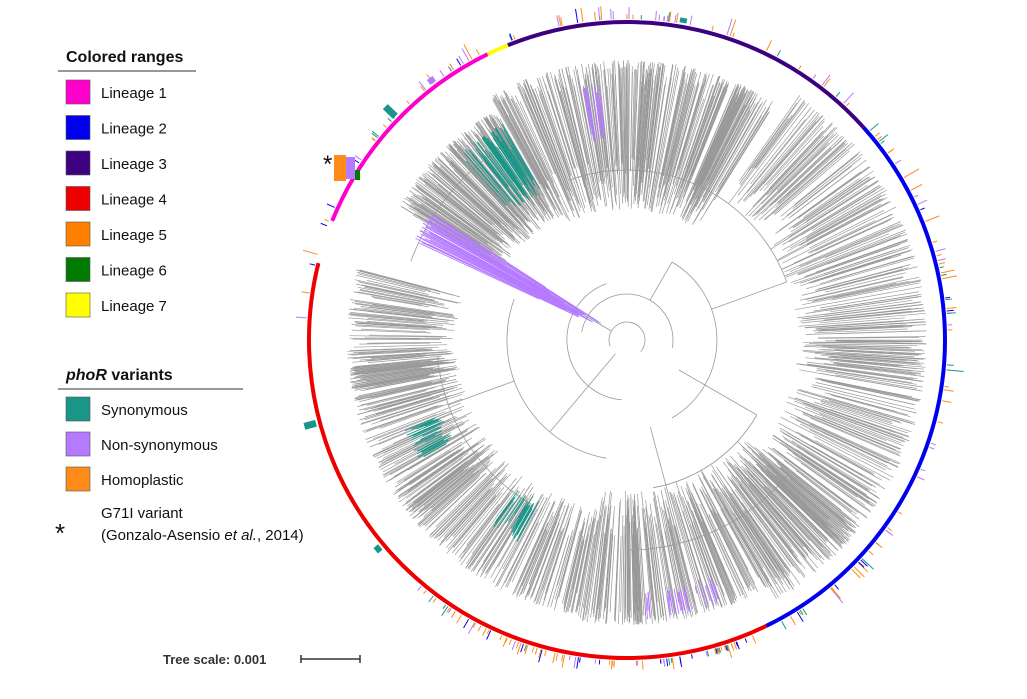 This screenshot has height=699, width=1027. What do you see at coordinates (202, 535) in the screenshot?
I see `legend-g71i-line2: (Gonzalo-Asensio et al., 2014)` at bounding box center [202, 535].